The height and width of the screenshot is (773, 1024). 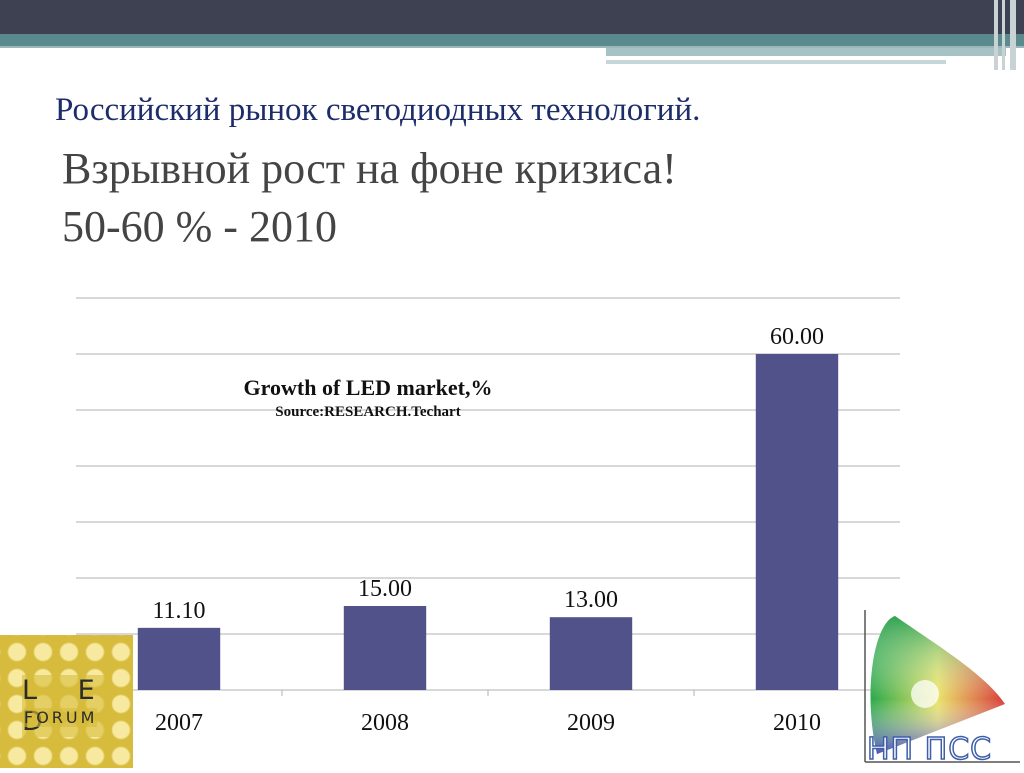 What do you see at coordinates (61, 717) in the screenshot?
I see `led-forum-logo-line2: FORUM` at bounding box center [61, 717].